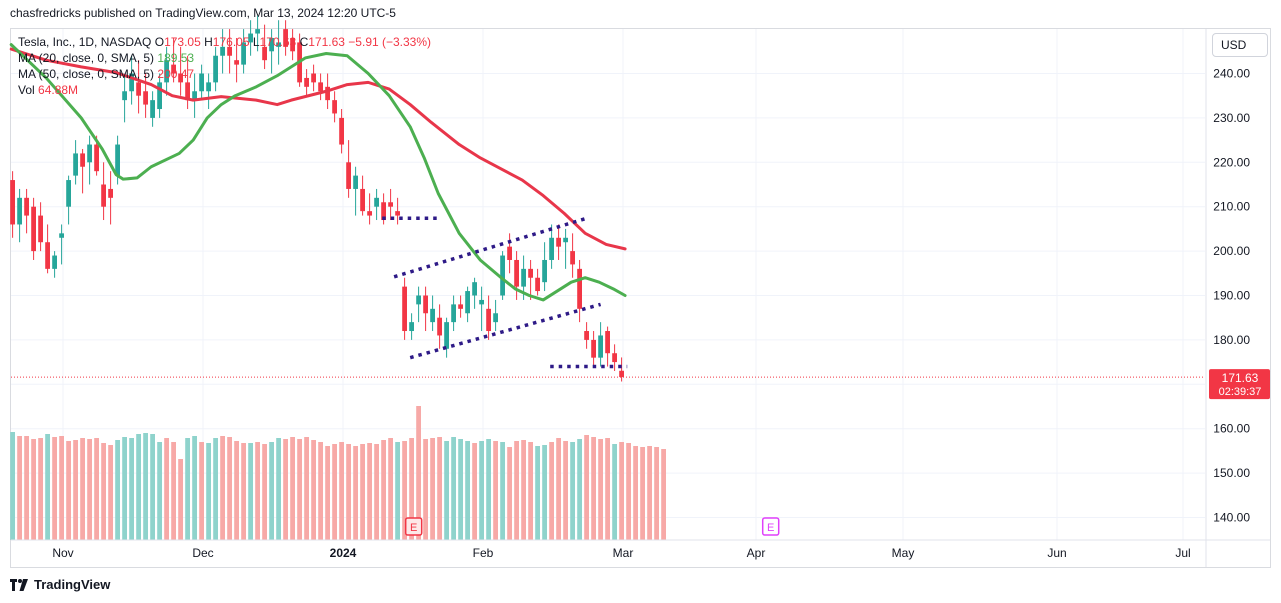  I want to click on legend-vol-row: Vol 64.88M, so click(224, 90).